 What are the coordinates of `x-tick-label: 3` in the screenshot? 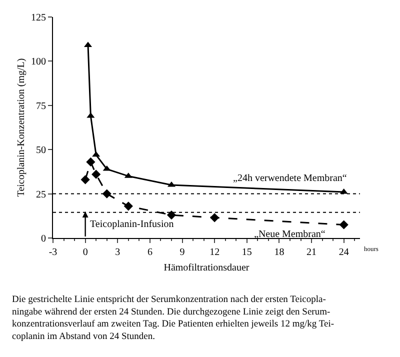 It's located at (117, 252).